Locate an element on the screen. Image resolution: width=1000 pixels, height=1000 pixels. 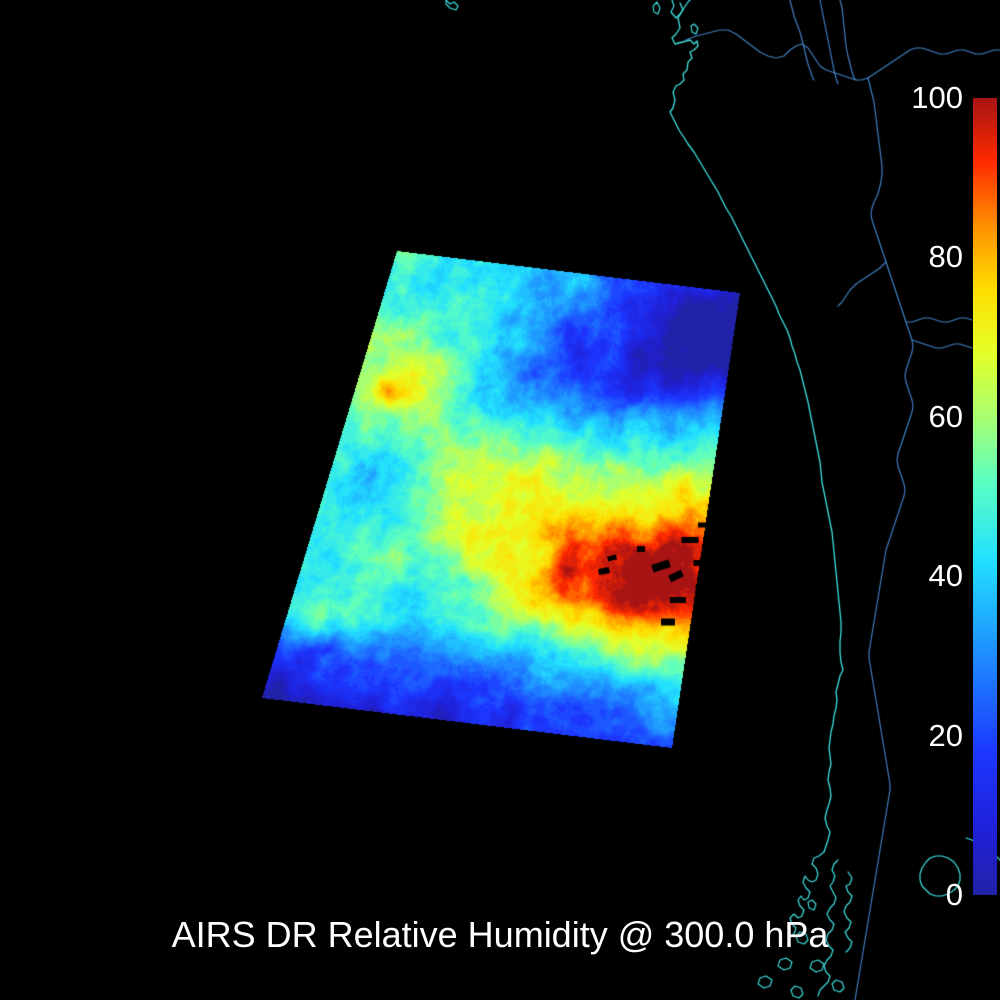
colorbar-tick-100: 100 is located at coordinates (937, 97).